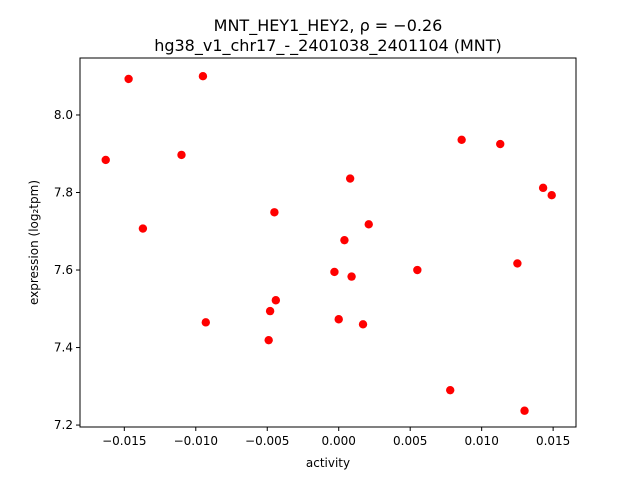  I want to click on x-tick-label: −0.005, so click(267, 441).